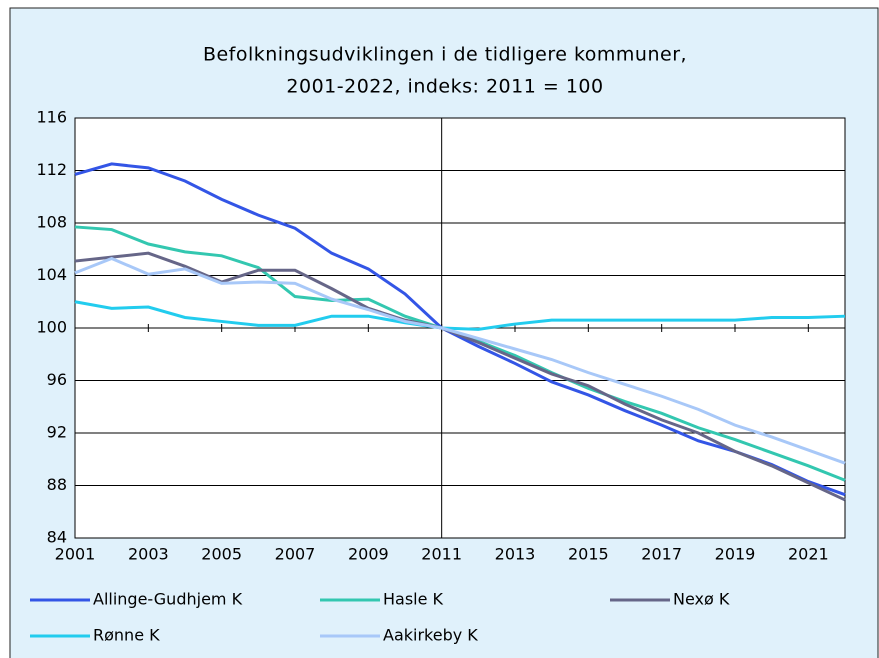  I want to click on y-tick-label: 108, so click(51, 222).